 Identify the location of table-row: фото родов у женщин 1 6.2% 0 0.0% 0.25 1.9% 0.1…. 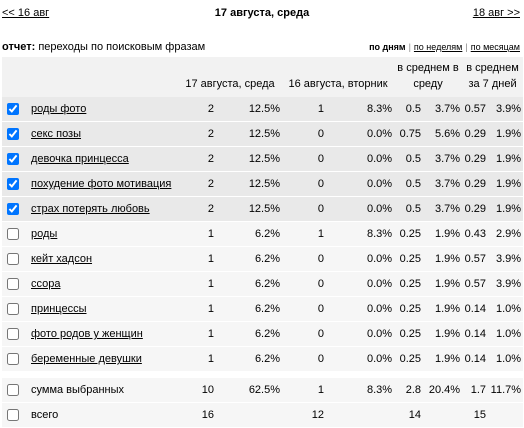
(263, 334).